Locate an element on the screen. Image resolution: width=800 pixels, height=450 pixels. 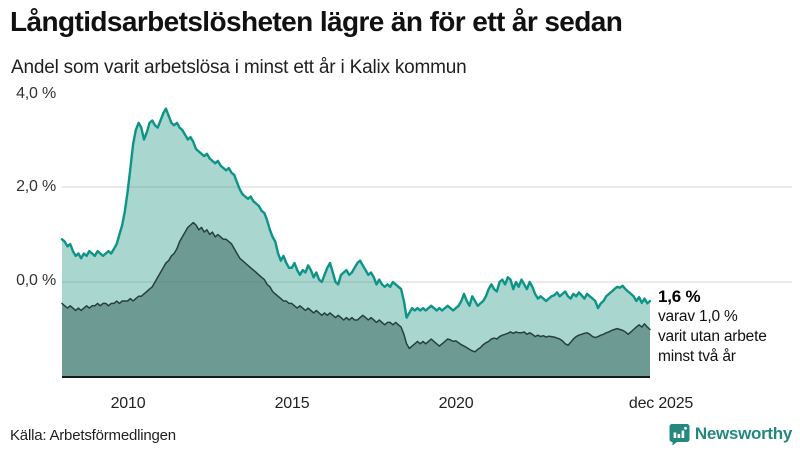
x-axis-tick-2015: 2015 is located at coordinates (292, 403).